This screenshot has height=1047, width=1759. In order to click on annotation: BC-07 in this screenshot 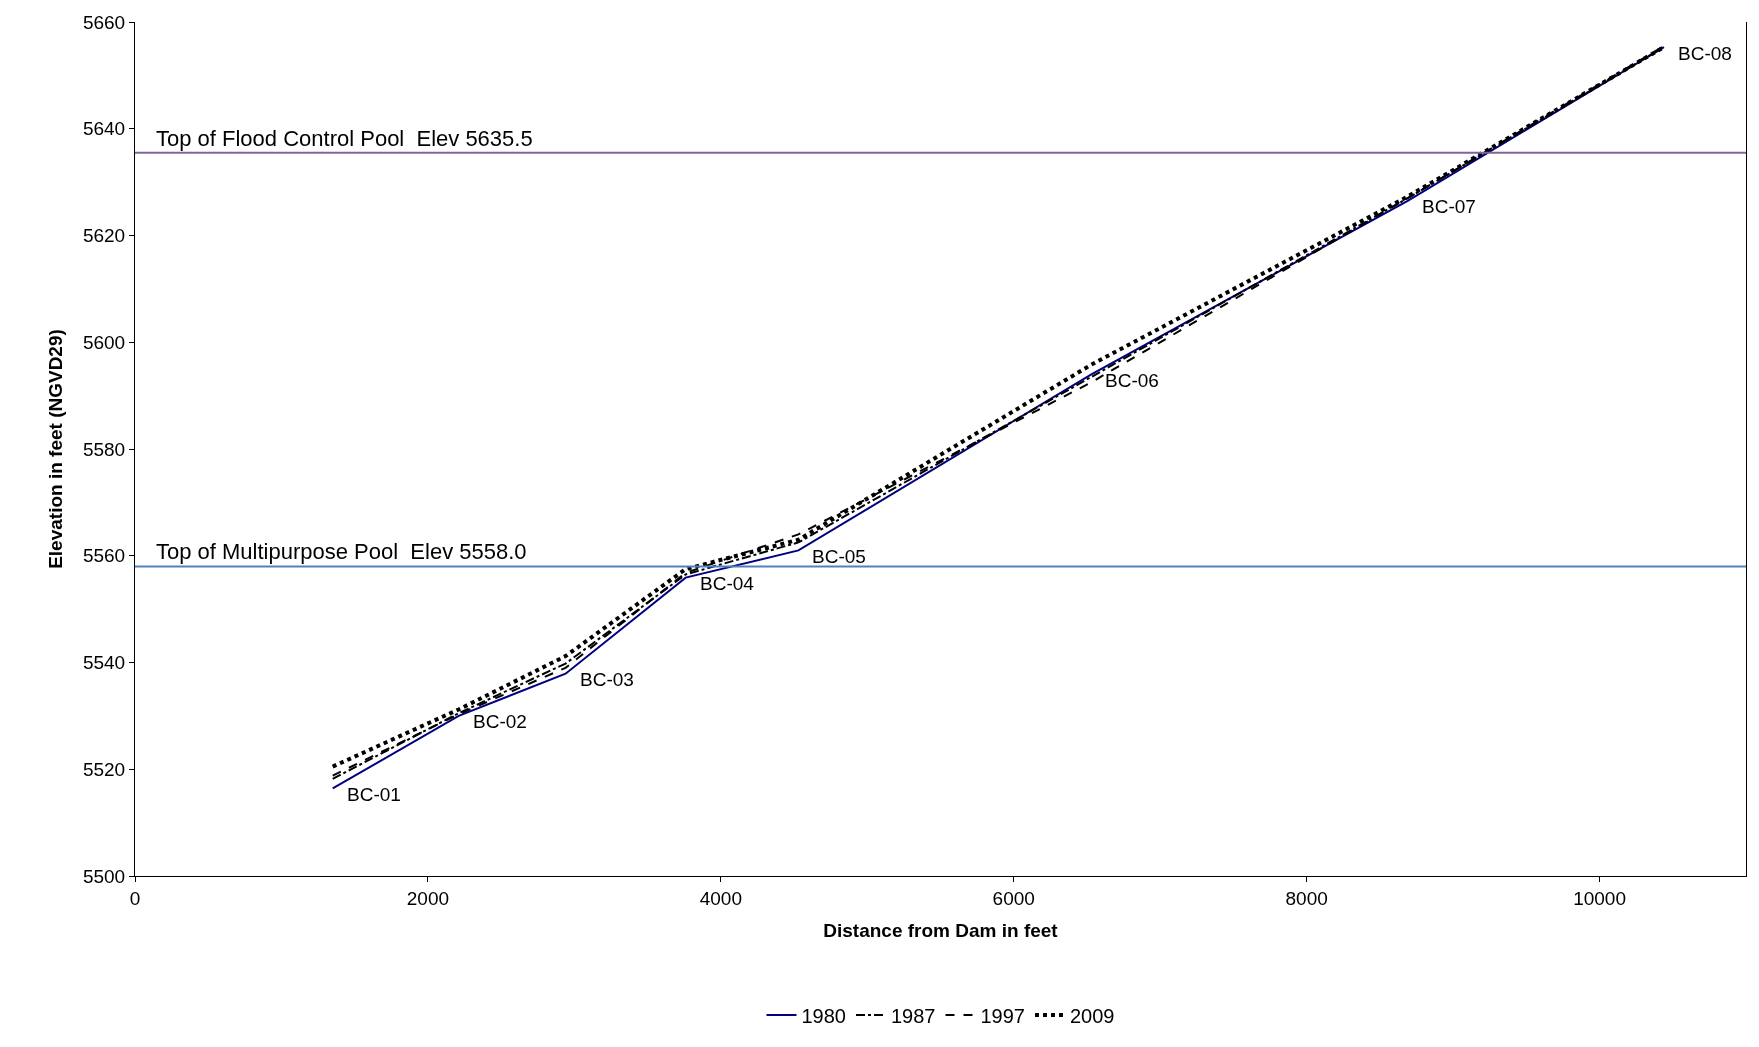, I will do `click(1449, 206)`.